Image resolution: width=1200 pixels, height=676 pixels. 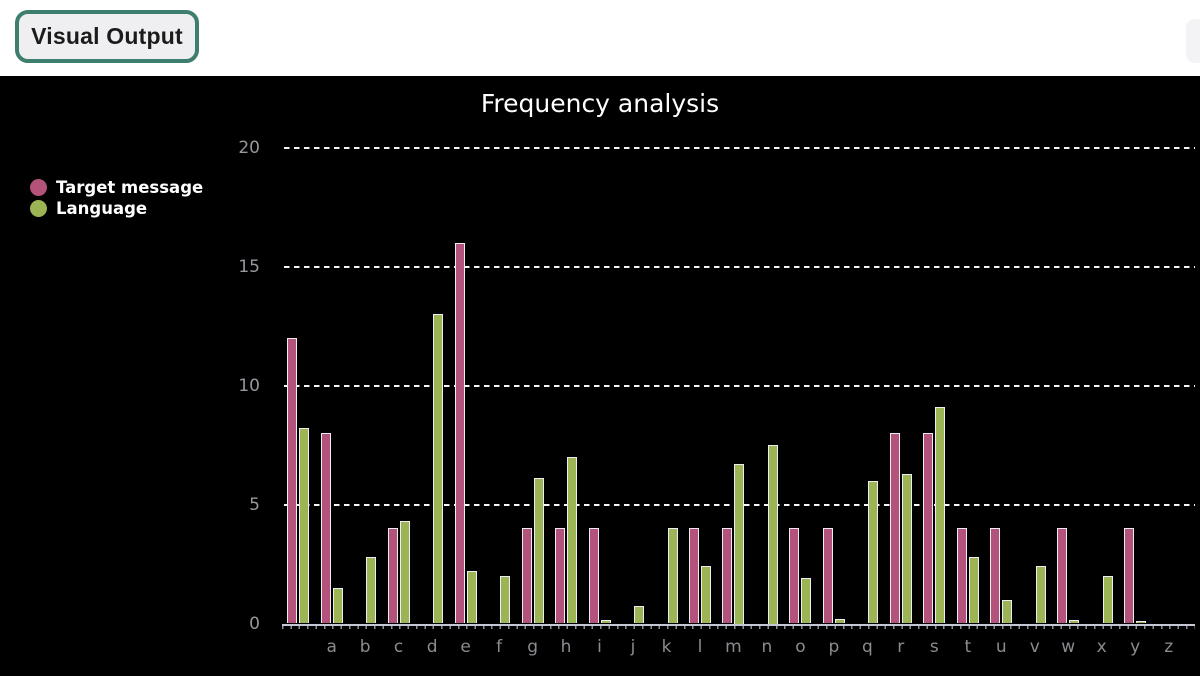 I want to click on legend-dot-language, so click(x=38, y=208).